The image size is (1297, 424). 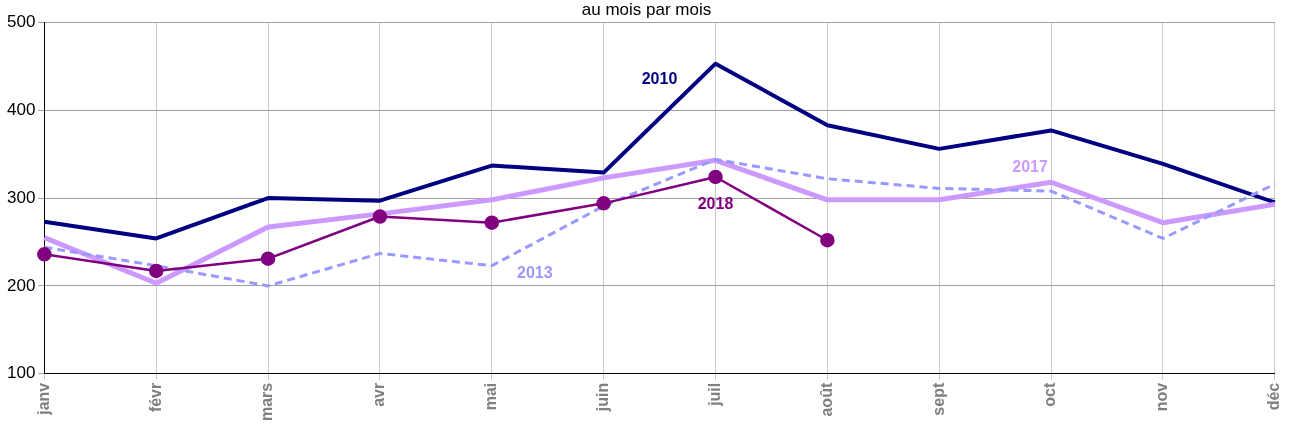 I want to click on x-tick-label: nov, so click(x=1162, y=397).